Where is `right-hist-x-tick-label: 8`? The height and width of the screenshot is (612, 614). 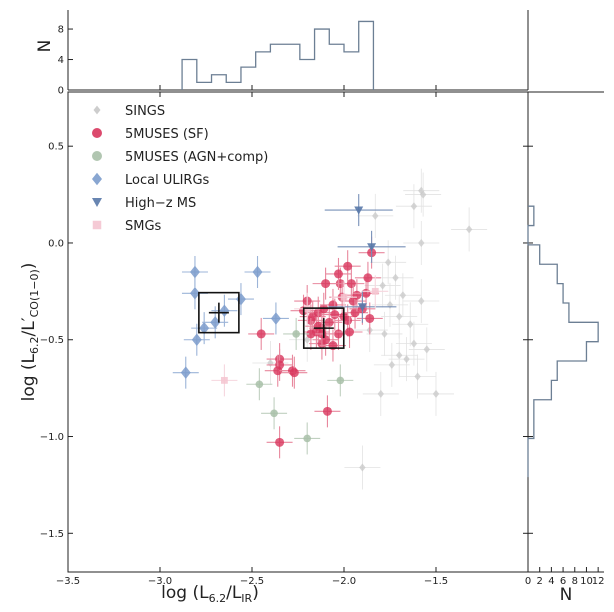
right-hist-x-tick-label: 8 is located at coordinates (575, 581).